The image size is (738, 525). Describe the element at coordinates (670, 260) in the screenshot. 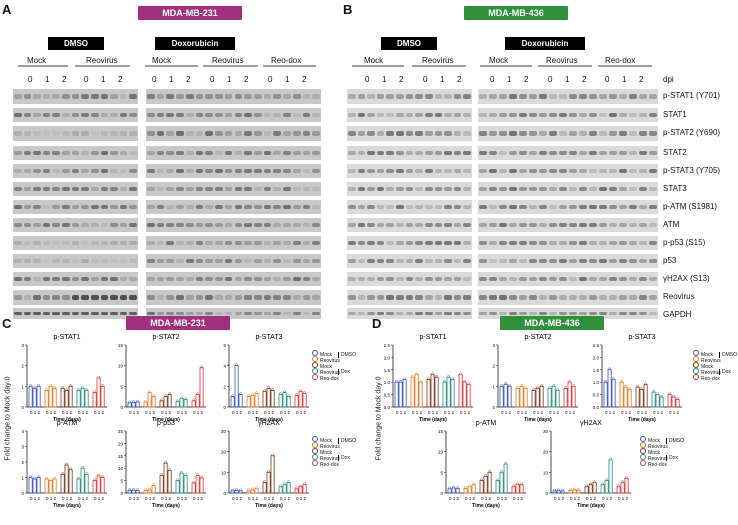

I see `blot-row-label: p53` at that location.